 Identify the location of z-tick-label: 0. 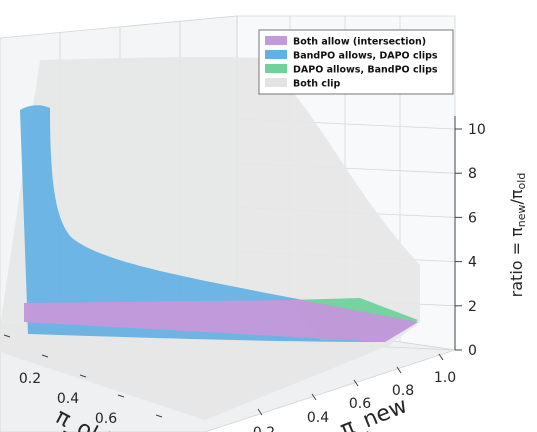
(472, 351).